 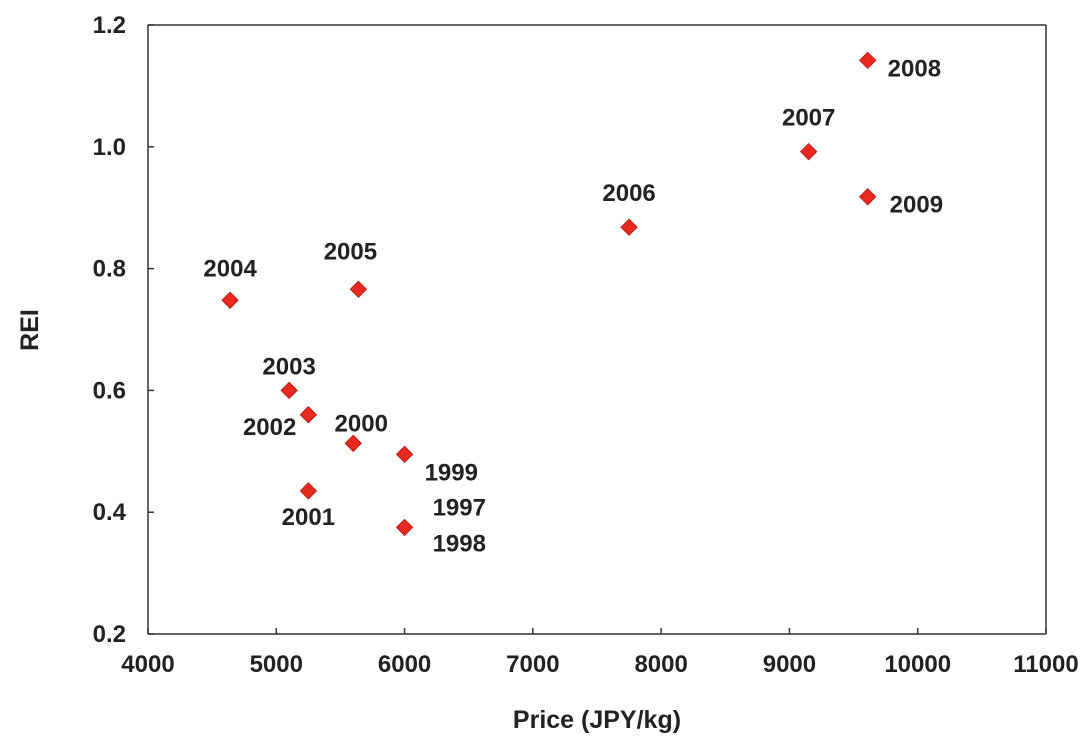 What do you see at coordinates (361, 423) in the screenshot?
I see `data-point-label: 2000` at bounding box center [361, 423].